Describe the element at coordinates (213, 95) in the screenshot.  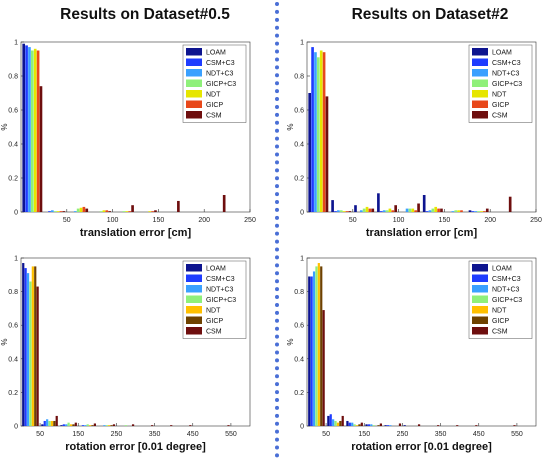
I see `legend-label: NDT` at that location.